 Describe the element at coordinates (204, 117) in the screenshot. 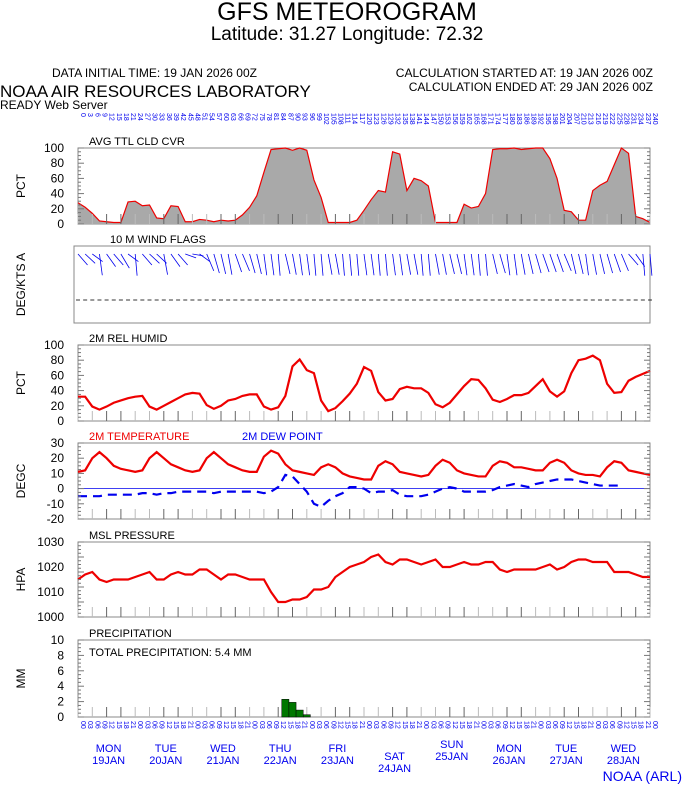

I see `forecast-hour-label: 51` at that location.